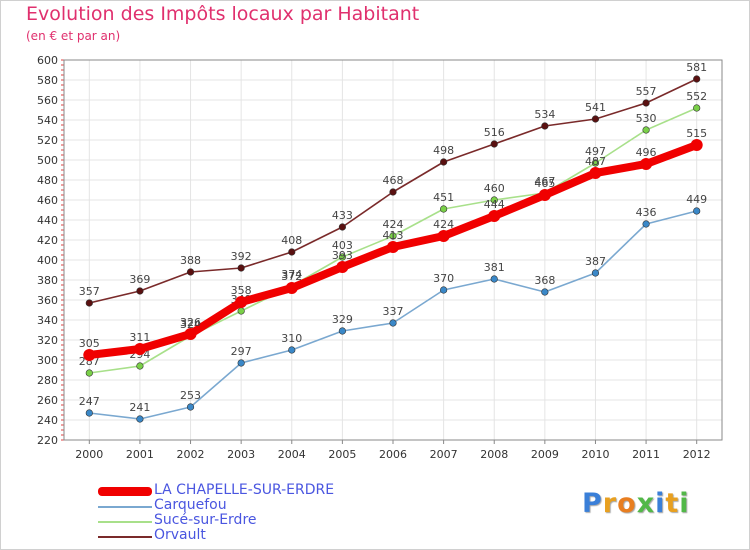  I want to click on data-label: 451, so click(443, 197).